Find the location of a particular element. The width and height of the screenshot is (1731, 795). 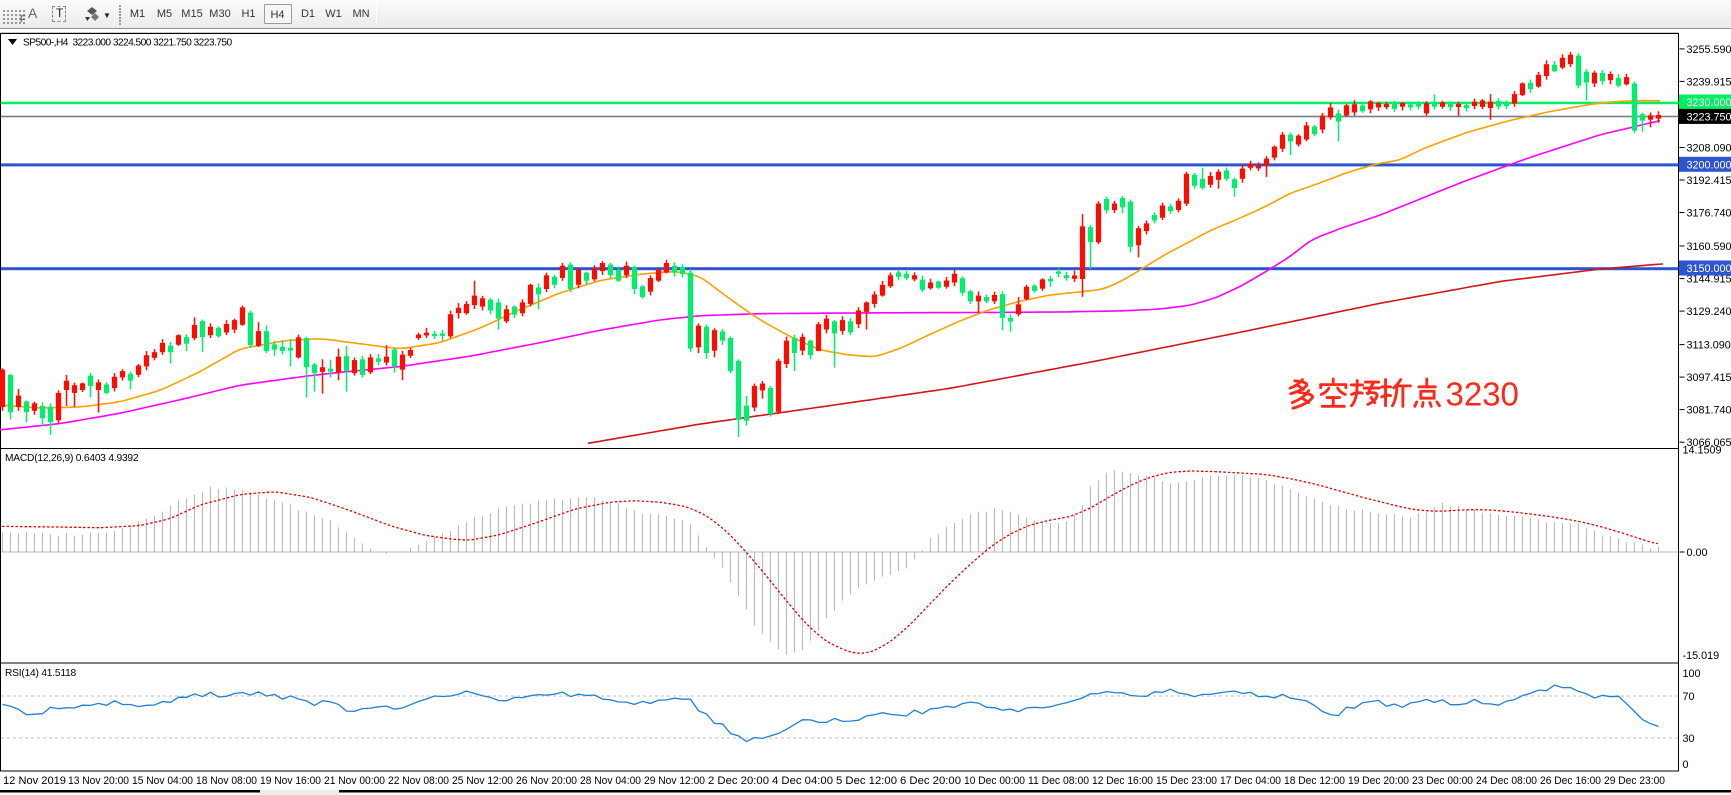

svg-text: 14.1509 is located at coordinates (1702, 451).